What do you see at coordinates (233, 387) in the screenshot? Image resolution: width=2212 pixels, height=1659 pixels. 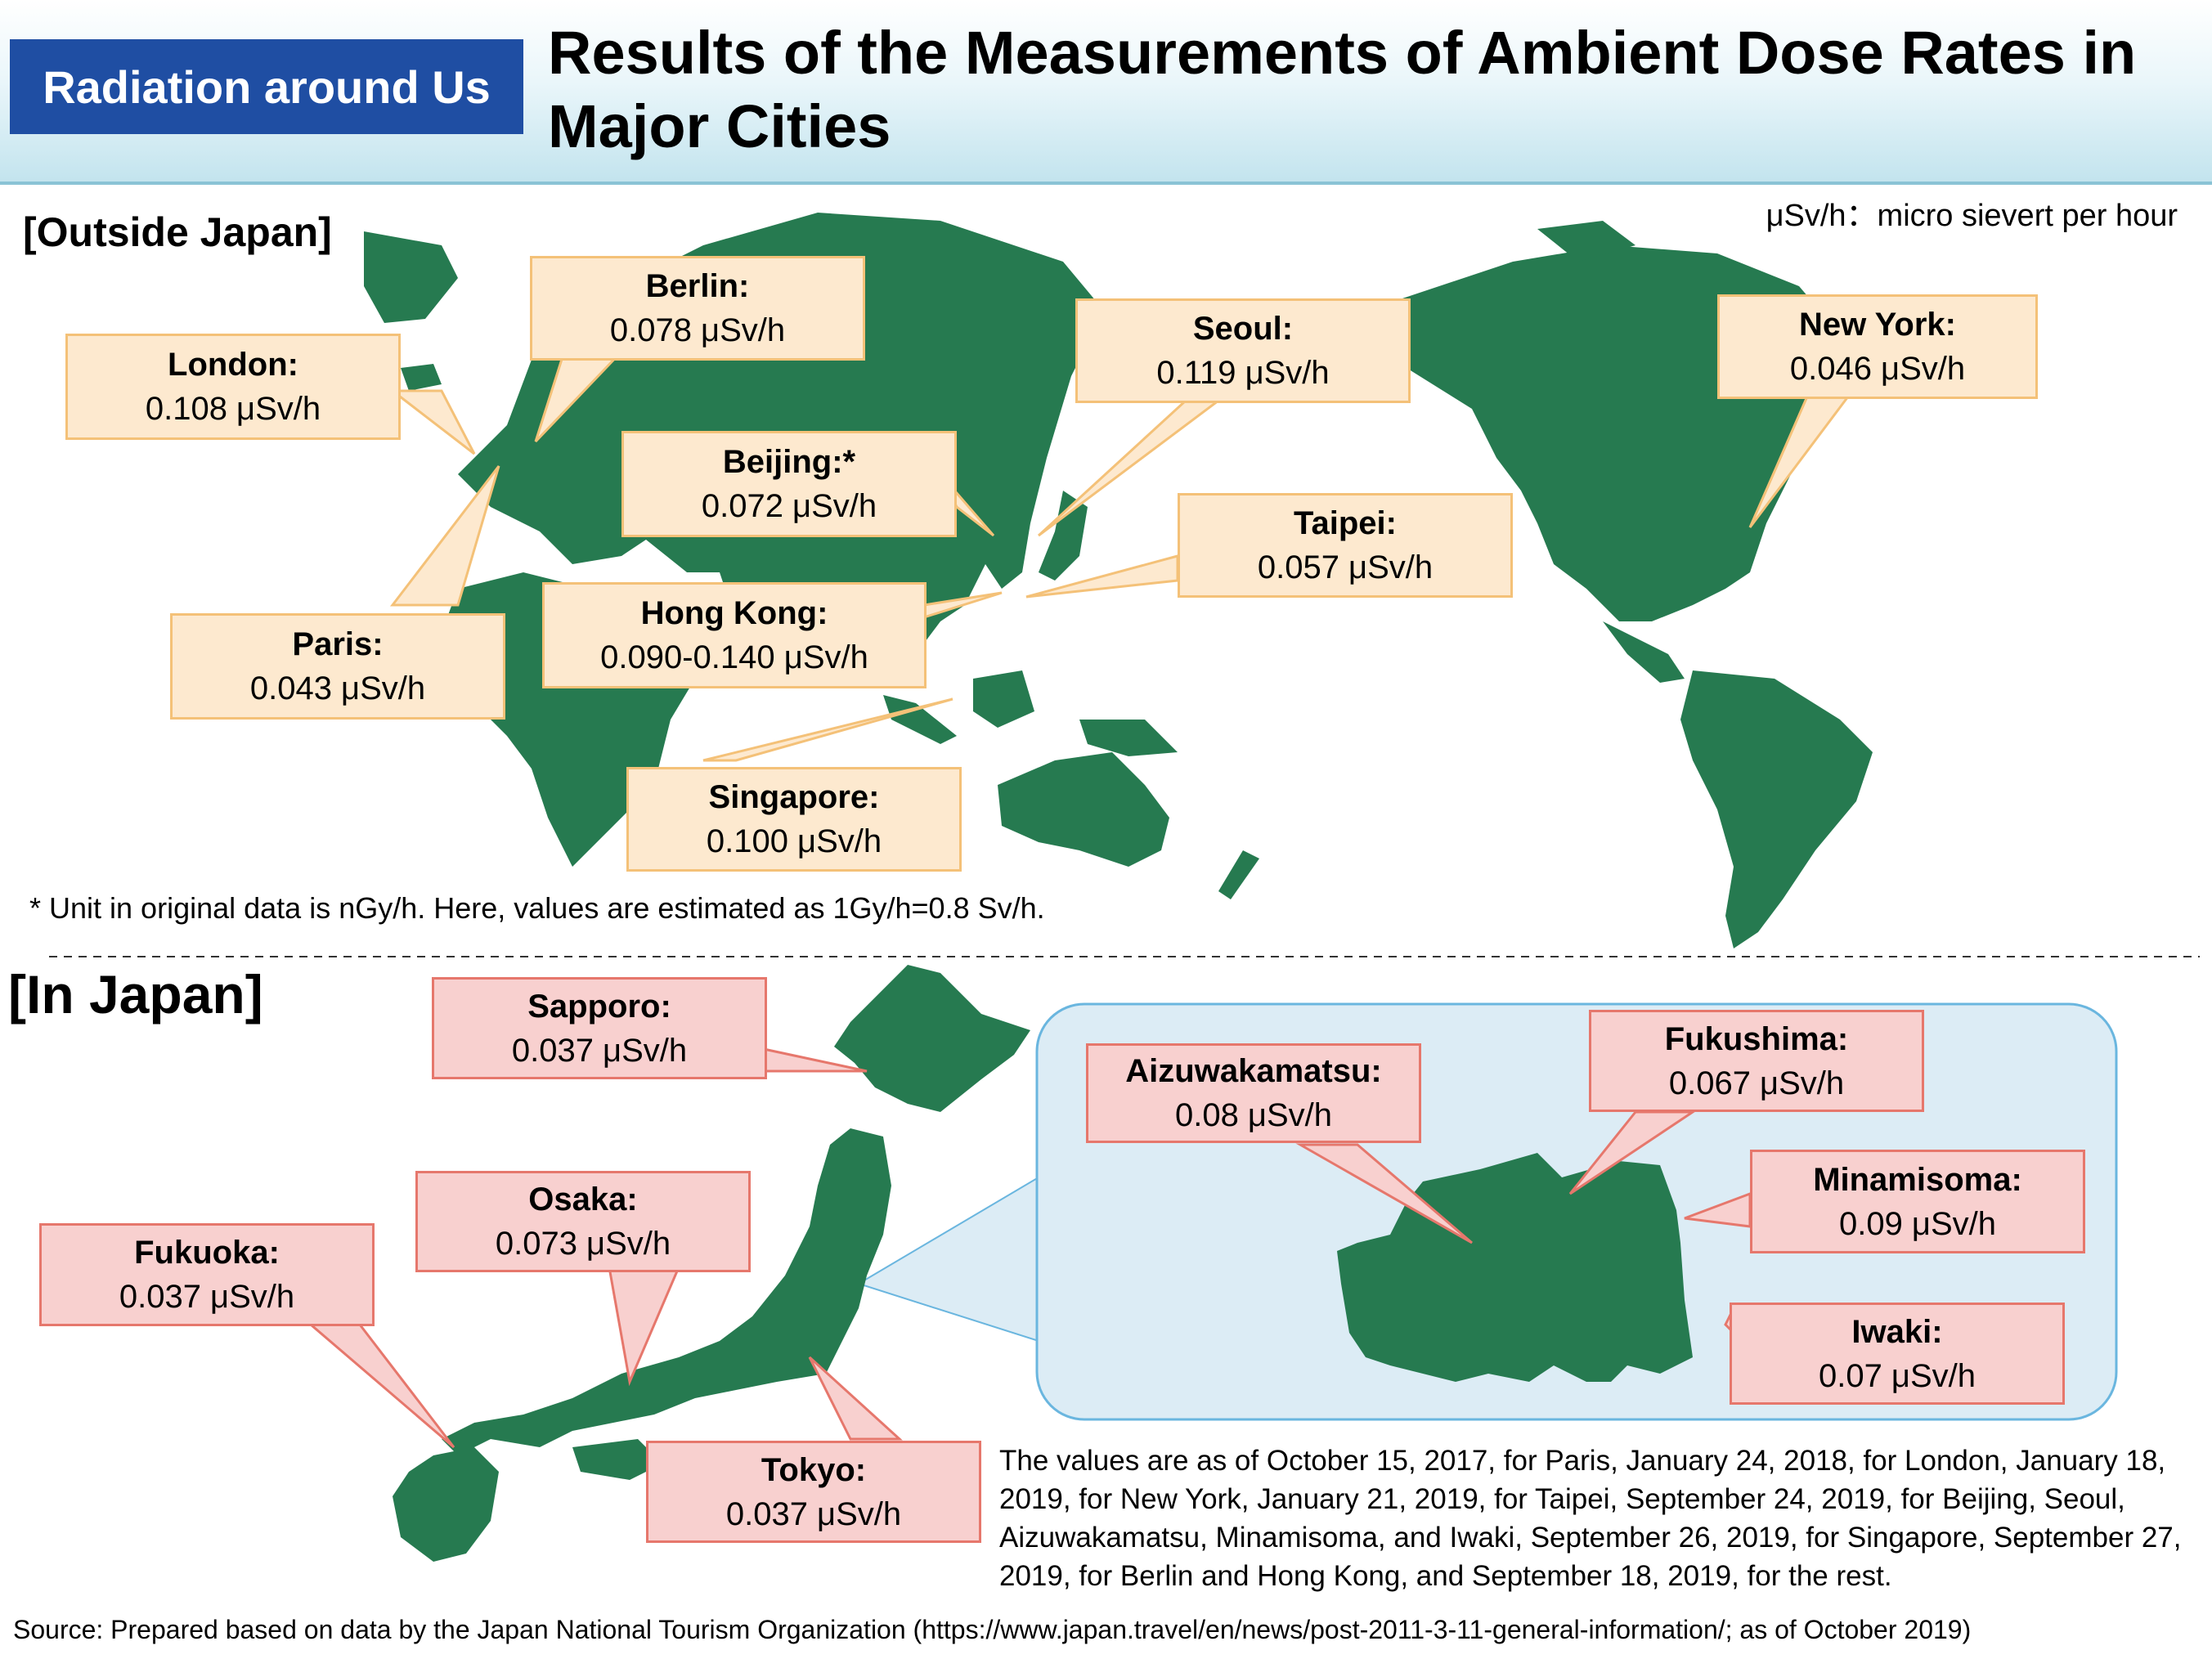 I see `callout-london: London: 0.108 μSv/h` at bounding box center [233, 387].